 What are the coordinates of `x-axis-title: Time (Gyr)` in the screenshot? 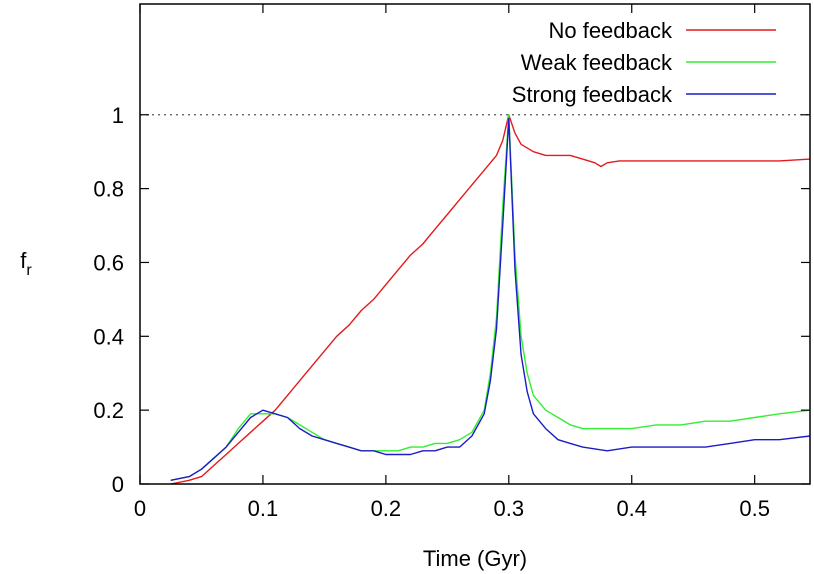 It's located at (475, 558).